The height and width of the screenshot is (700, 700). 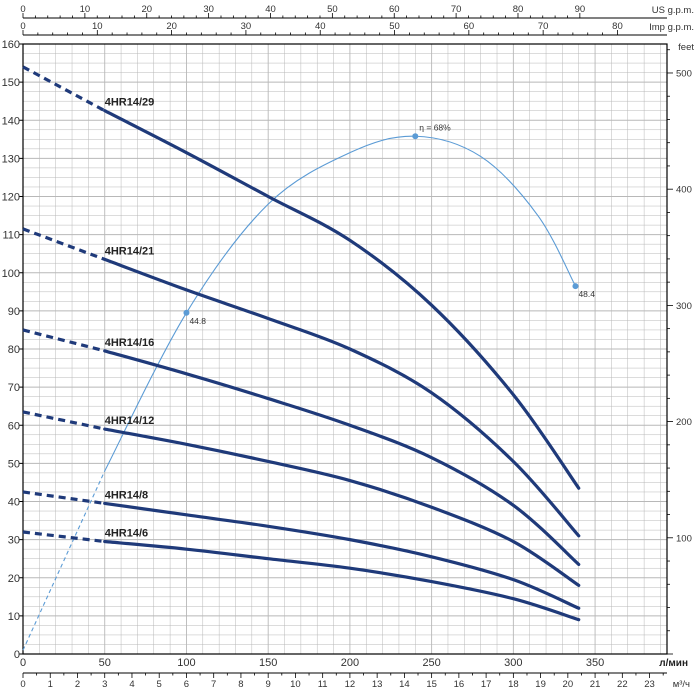 What do you see at coordinates (11, 159) in the screenshot?
I see `y-tick-label: 130` at bounding box center [11, 159].